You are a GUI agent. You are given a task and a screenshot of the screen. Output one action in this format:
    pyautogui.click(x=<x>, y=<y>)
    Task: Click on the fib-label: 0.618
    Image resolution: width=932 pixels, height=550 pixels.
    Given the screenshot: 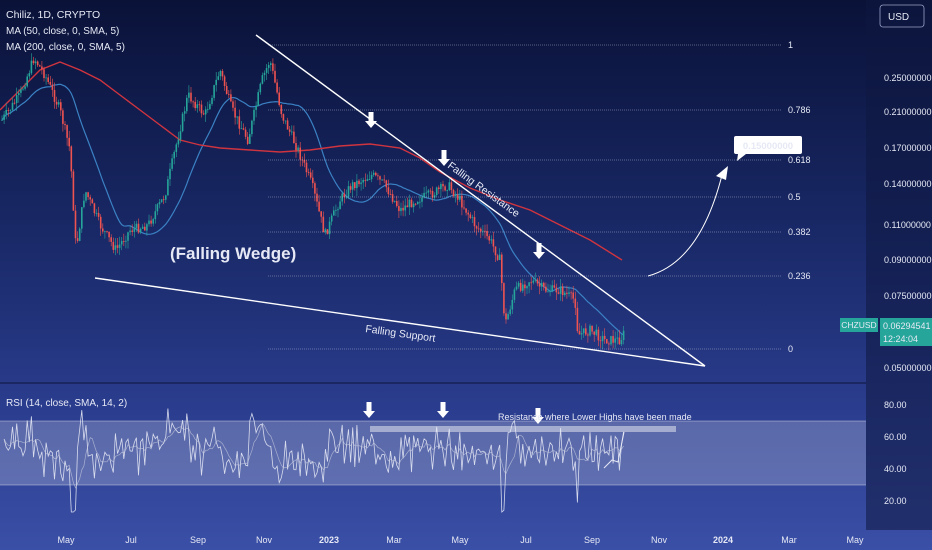 What is the action you would take?
    pyautogui.click(x=799, y=160)
    